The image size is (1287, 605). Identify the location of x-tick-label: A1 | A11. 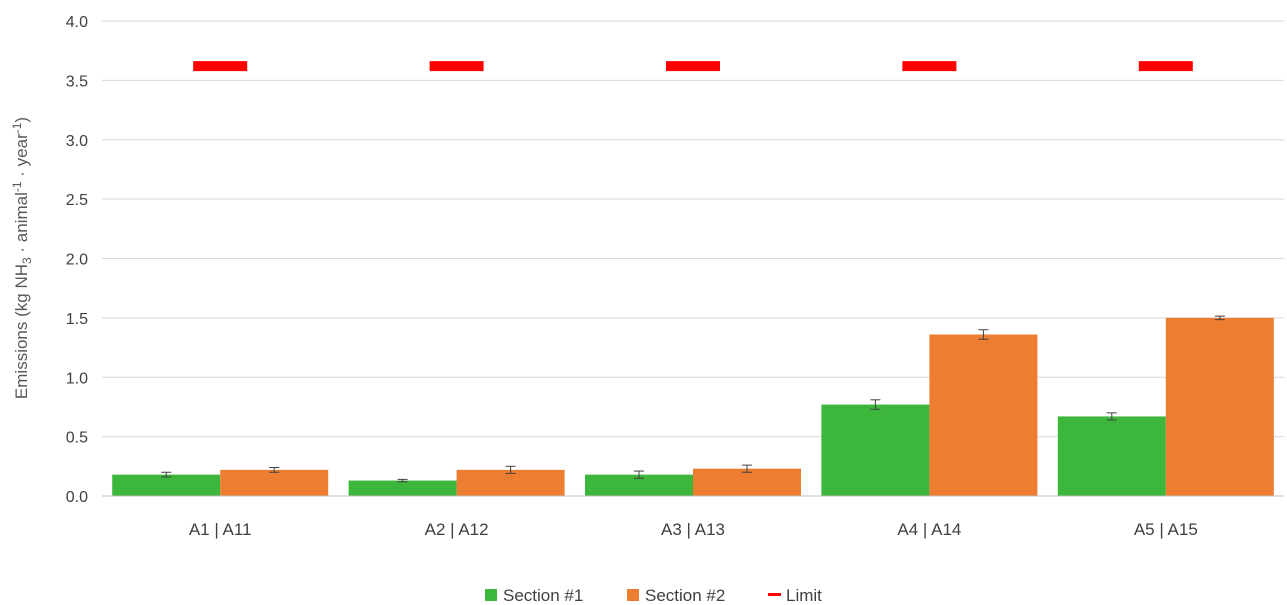
(220, 529).